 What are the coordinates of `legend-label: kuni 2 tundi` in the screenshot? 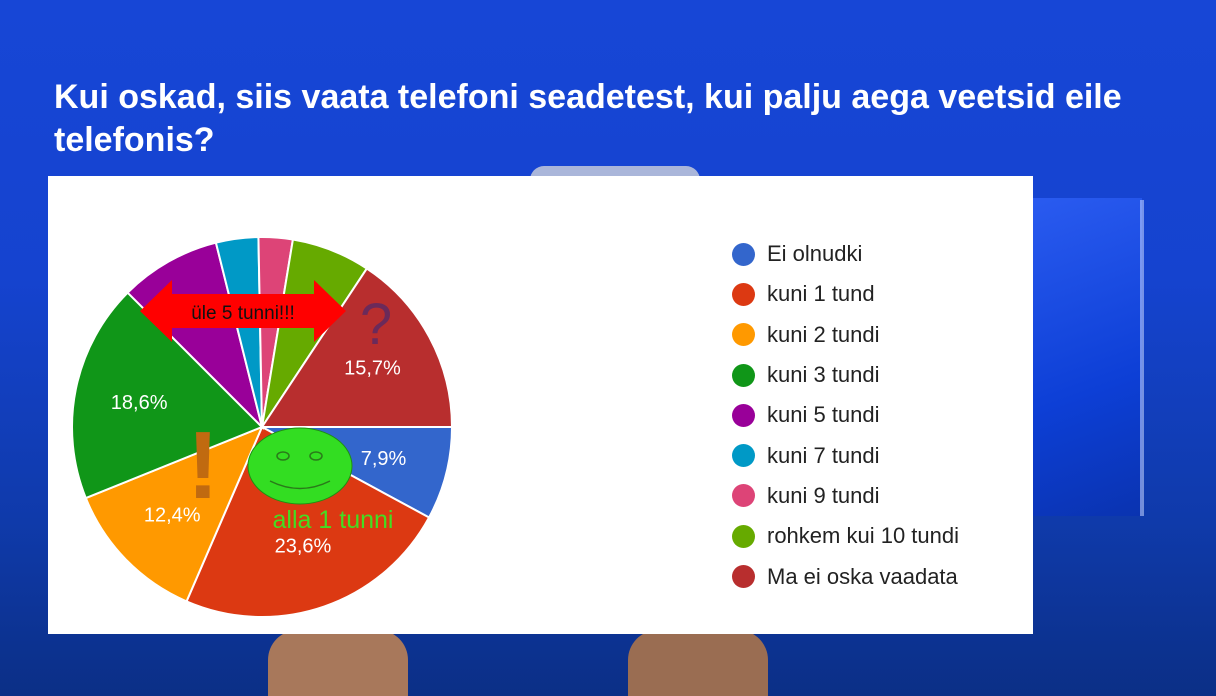 It's located at (823, 334).